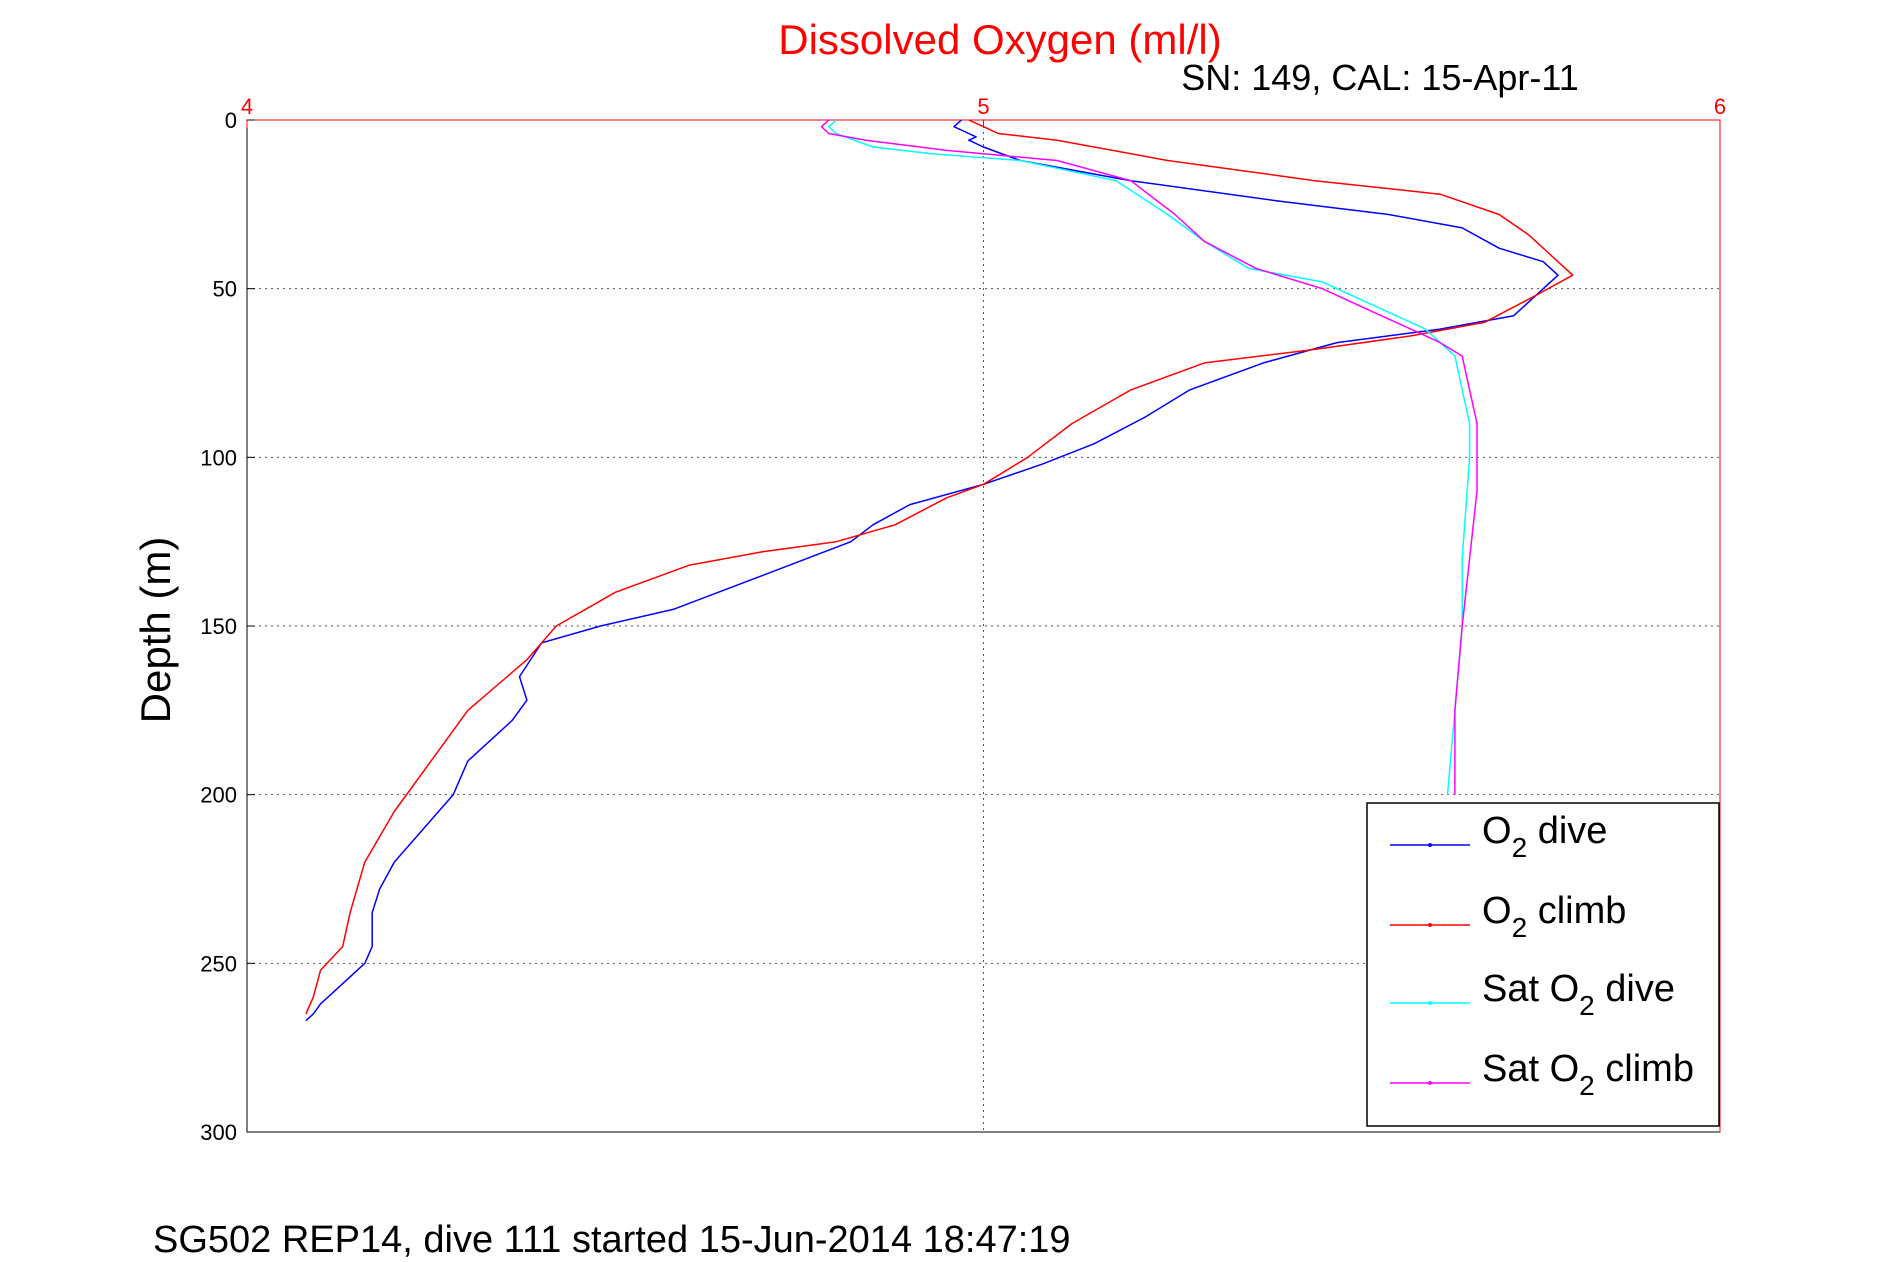  Describe the element at coordinates (1544, 836) in the screenshot. I see `legend-label: O2 dive` at that location.